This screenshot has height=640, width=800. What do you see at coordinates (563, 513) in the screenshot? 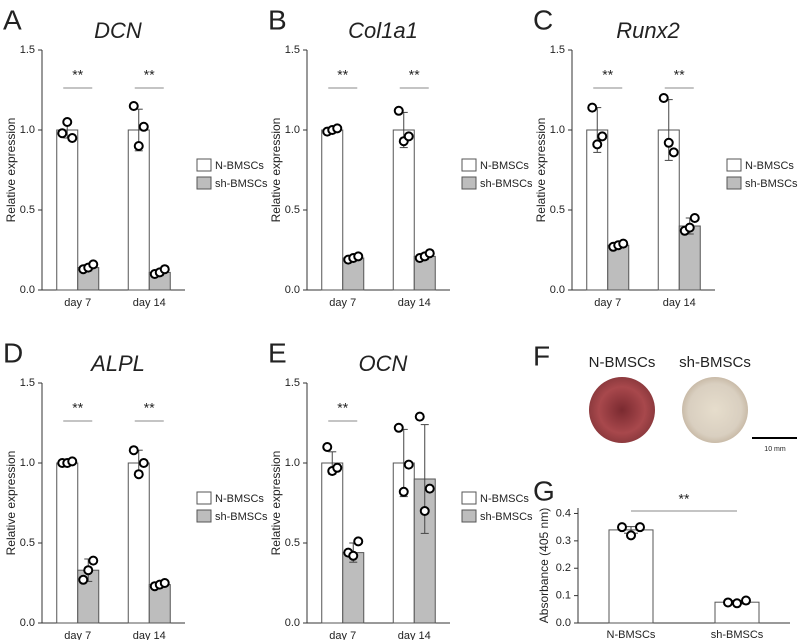
I see `y-tick-label: 0.4` at bounding box center [563, 513].